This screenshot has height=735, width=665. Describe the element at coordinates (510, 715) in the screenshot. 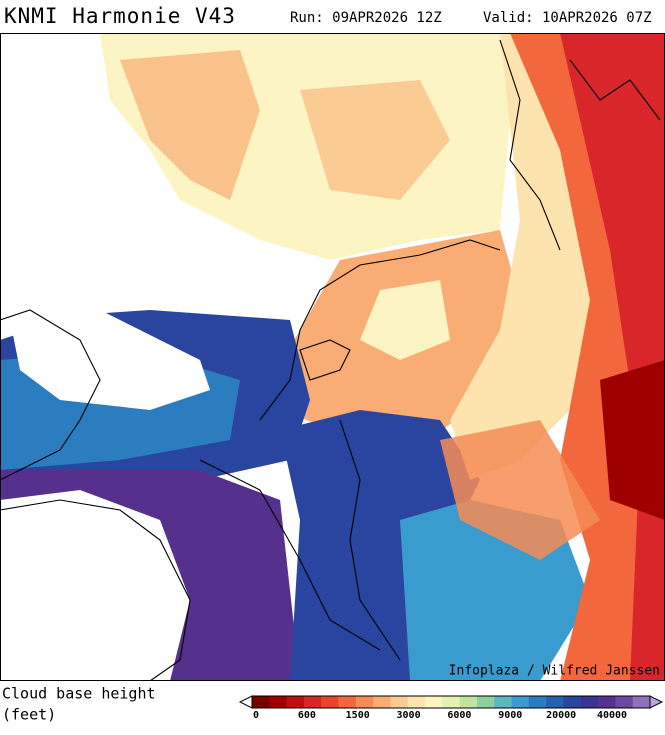

I see `colorbar-tick-label: 9000` at that location.